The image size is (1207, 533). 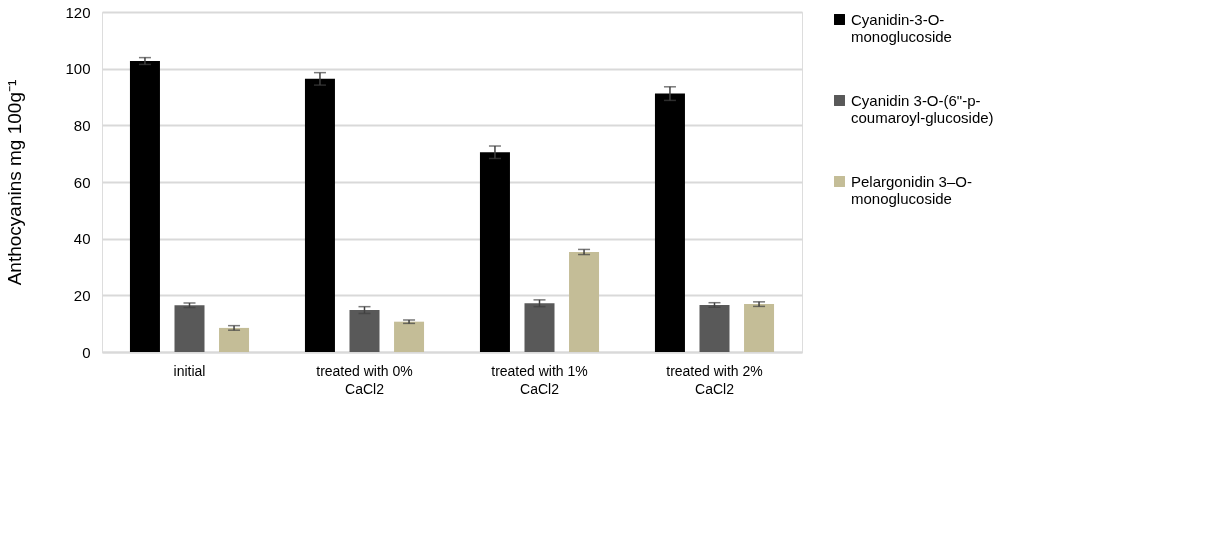 I want to click on x-tick-label: treated with 2% CaCl2, so click(x=714, y=379).